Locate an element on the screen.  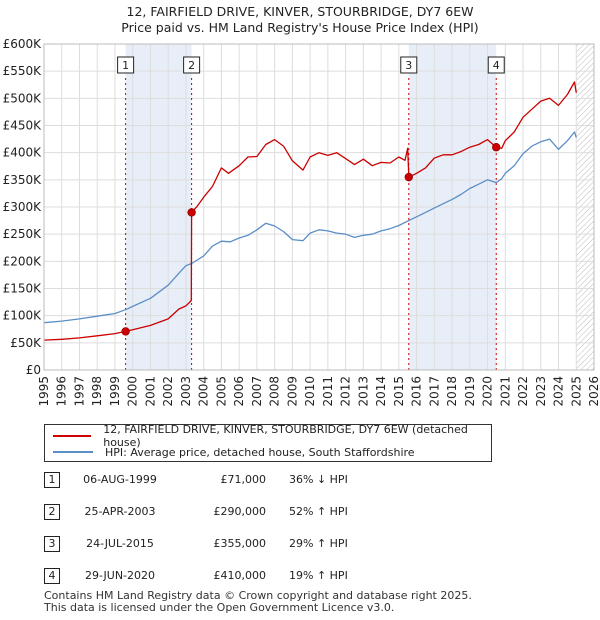
table-row: 1 06-AUG-1999 £71,000 36% ↓ HPI is located at coordinates (244, 481).